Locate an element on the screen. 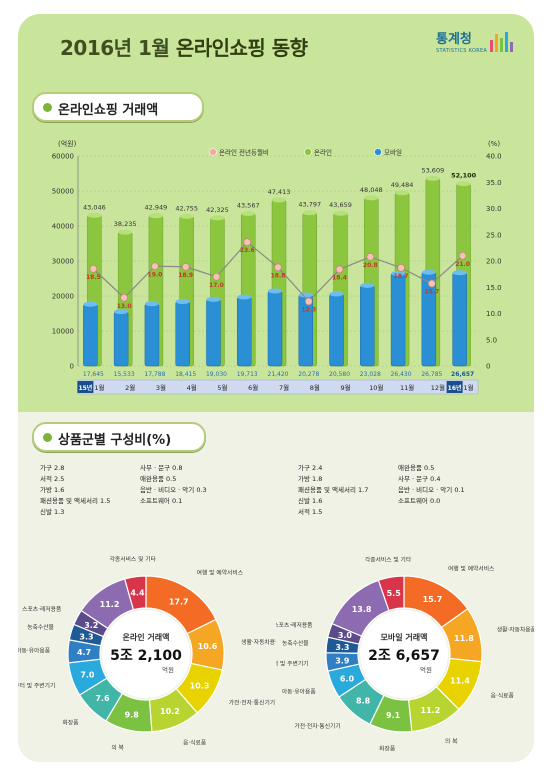 The width and height of the screenshot is (550, 774). legend-marker is located at coordinates (213, 152).